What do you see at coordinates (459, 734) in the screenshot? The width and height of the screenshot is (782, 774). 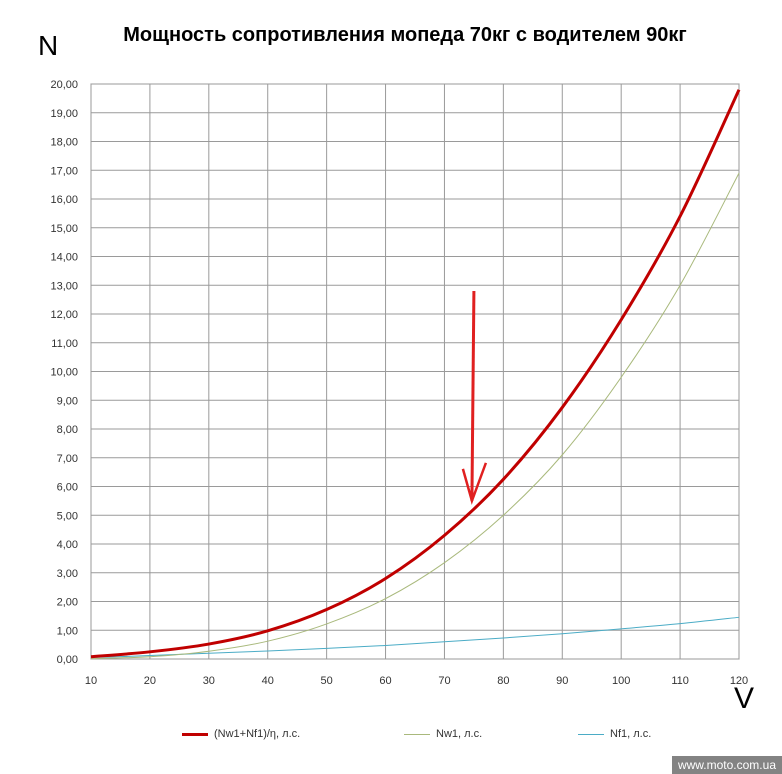 I see `legend-label-nw1: Nw1, л.с.` at bounding box center [459, 734].